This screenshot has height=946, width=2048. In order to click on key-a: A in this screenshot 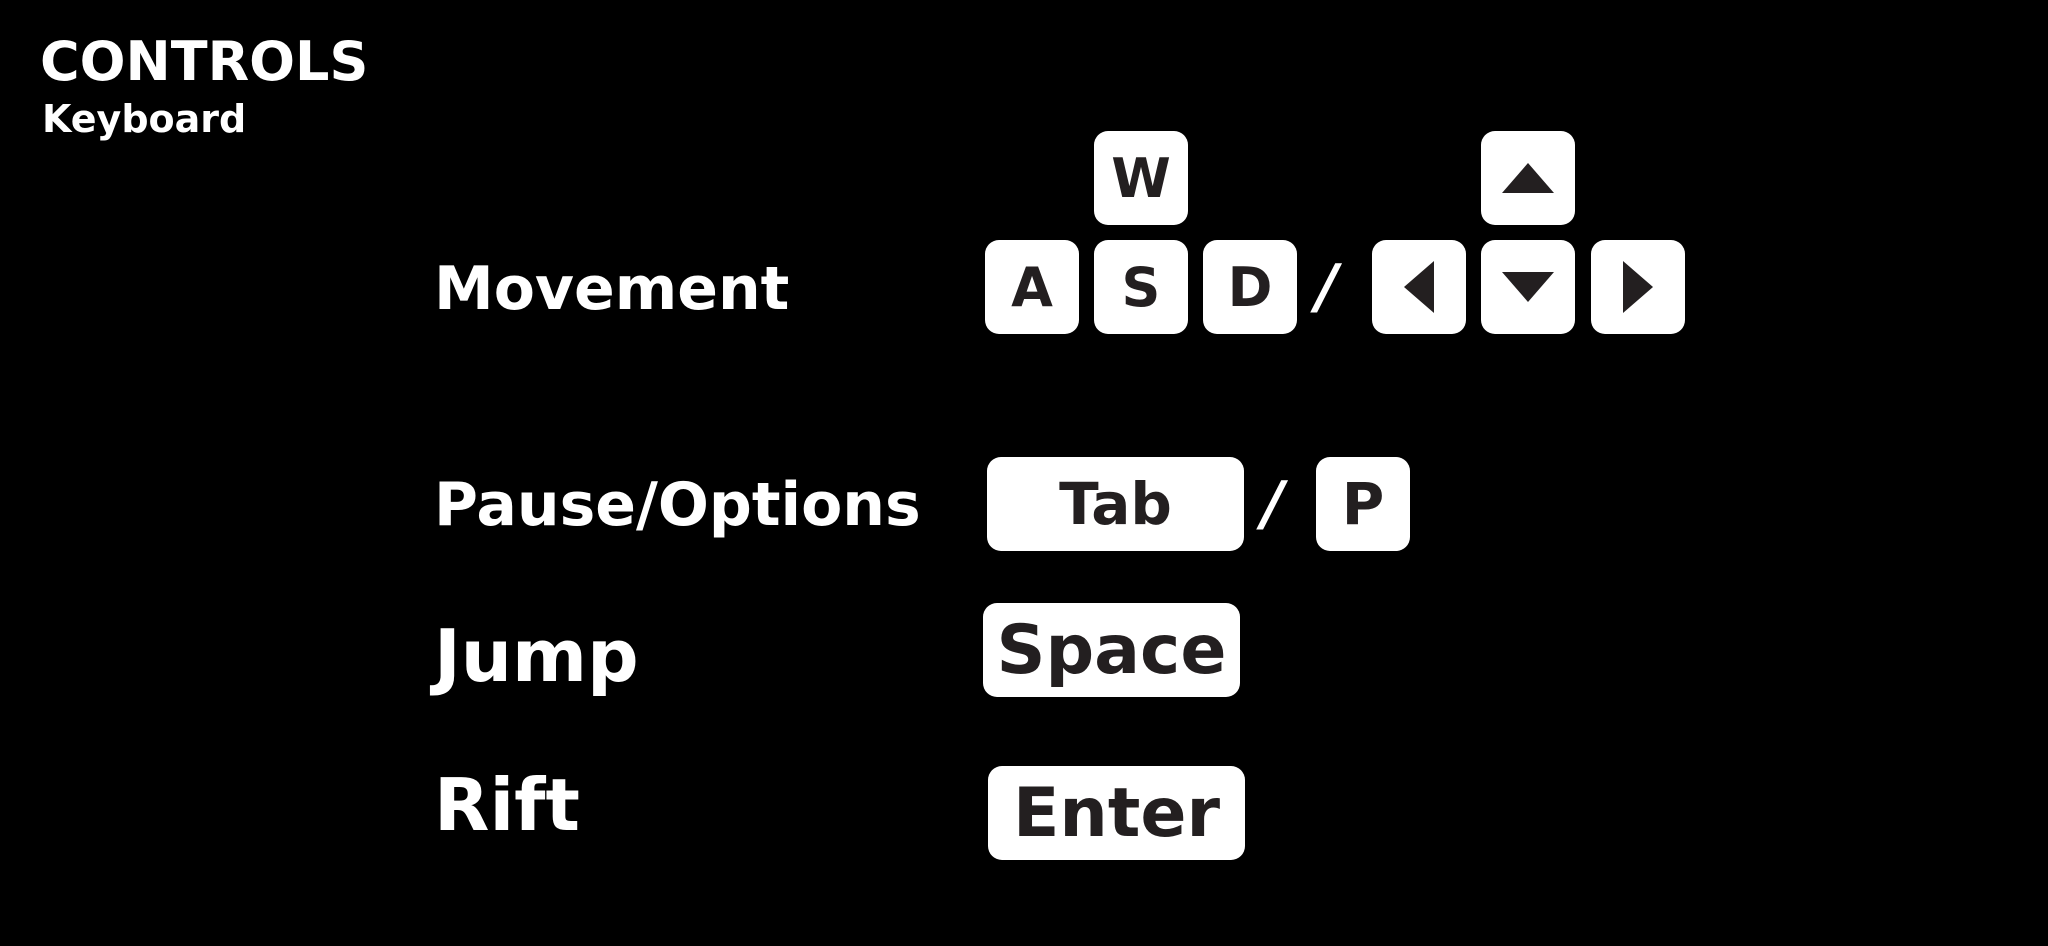, I will do `click(1032, 287)`.